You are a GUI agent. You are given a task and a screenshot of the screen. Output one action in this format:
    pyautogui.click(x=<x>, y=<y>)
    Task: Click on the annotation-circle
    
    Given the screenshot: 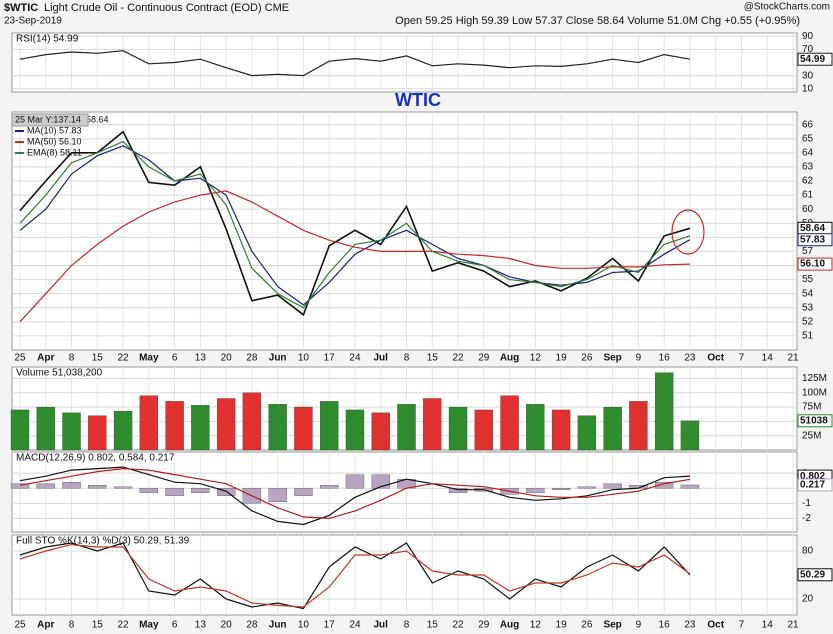 What is the action you would take?
    pyautogui.click(x=688, y=232)
    